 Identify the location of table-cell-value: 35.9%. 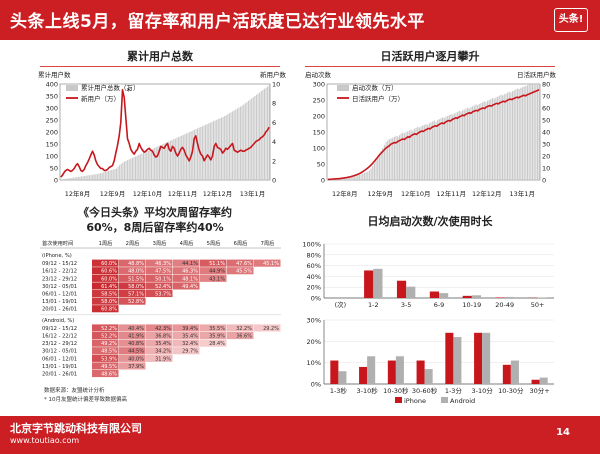
(217, 337).